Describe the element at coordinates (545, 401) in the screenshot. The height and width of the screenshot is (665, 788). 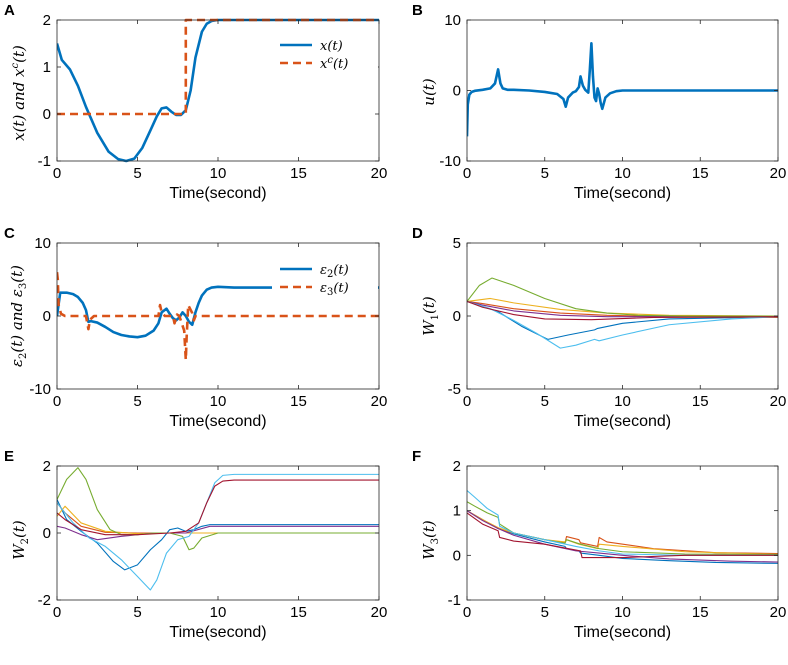
I see `x-tick-label-d: 5` at that location.